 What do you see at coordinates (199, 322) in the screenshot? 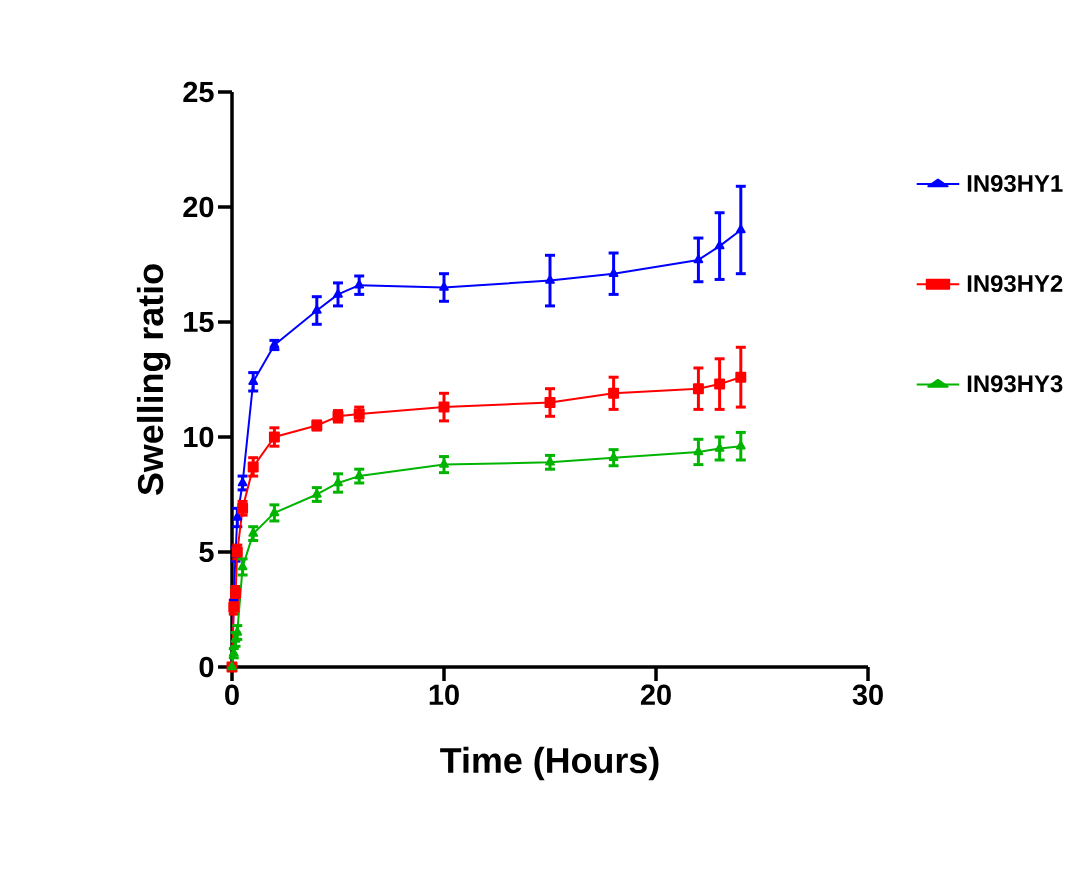
I see `y-tick-label: 15` at bounding box center [199, 322].